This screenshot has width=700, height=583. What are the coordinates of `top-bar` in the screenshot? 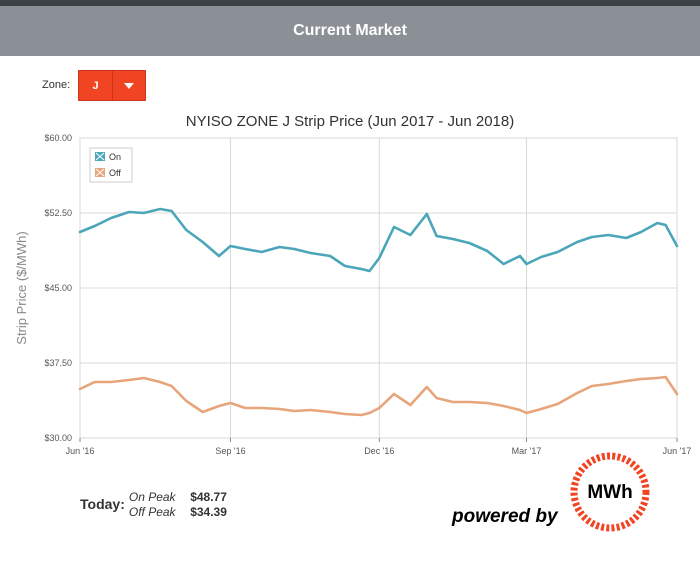 It's located at (350, 3).